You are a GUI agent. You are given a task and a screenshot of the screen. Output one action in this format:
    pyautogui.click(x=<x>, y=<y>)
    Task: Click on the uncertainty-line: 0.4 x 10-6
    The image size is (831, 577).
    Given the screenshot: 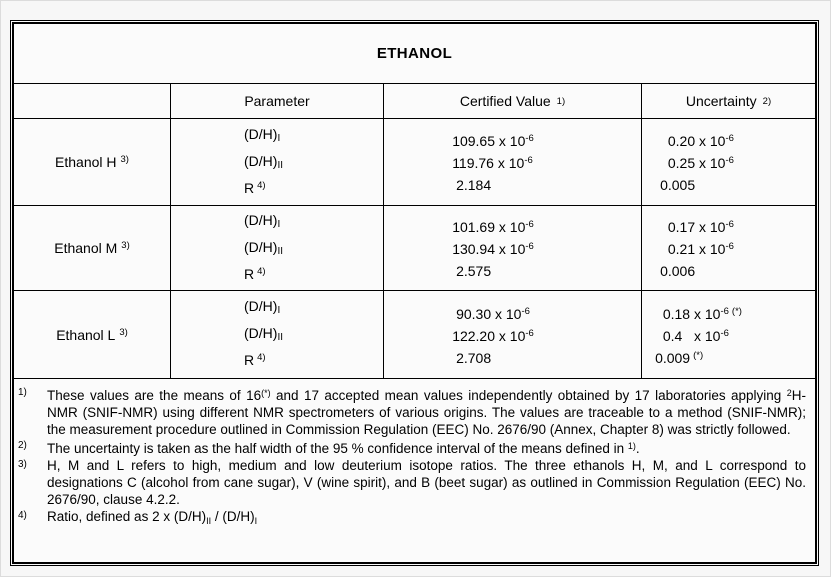 What is the action you would take?
    pyautogui.click(x=698, y=335)
    